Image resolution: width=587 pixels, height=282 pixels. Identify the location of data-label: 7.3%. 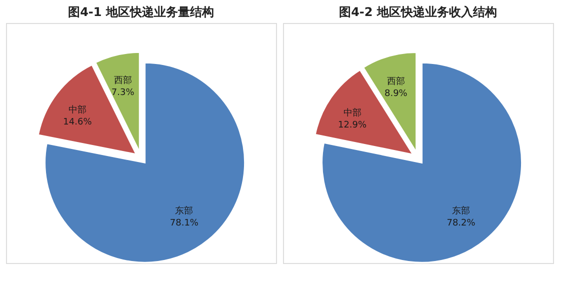
(123, 93).